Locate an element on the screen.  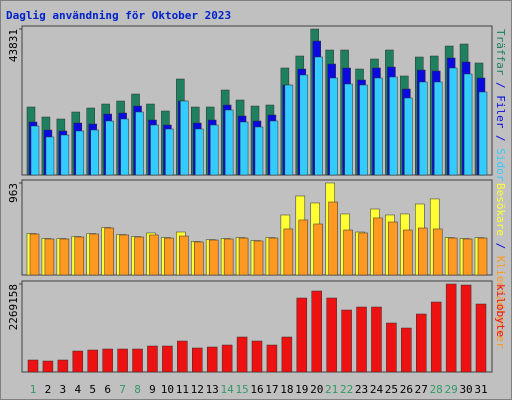
x-tick-label: 15 is located at coordinates (241, 389).